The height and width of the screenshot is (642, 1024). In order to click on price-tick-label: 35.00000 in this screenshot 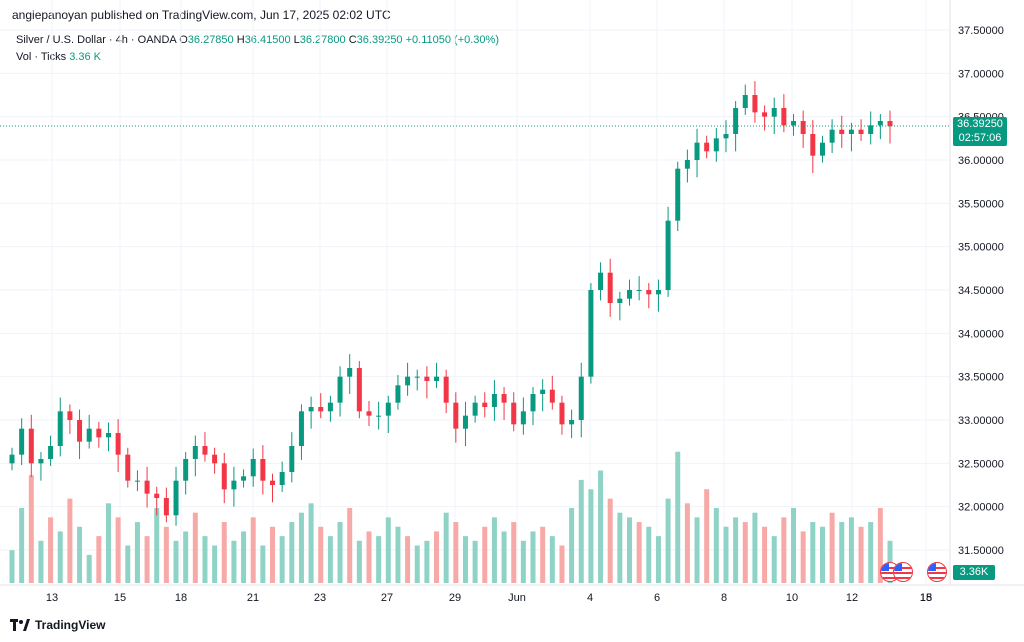, I will do `click(981, 248)`.